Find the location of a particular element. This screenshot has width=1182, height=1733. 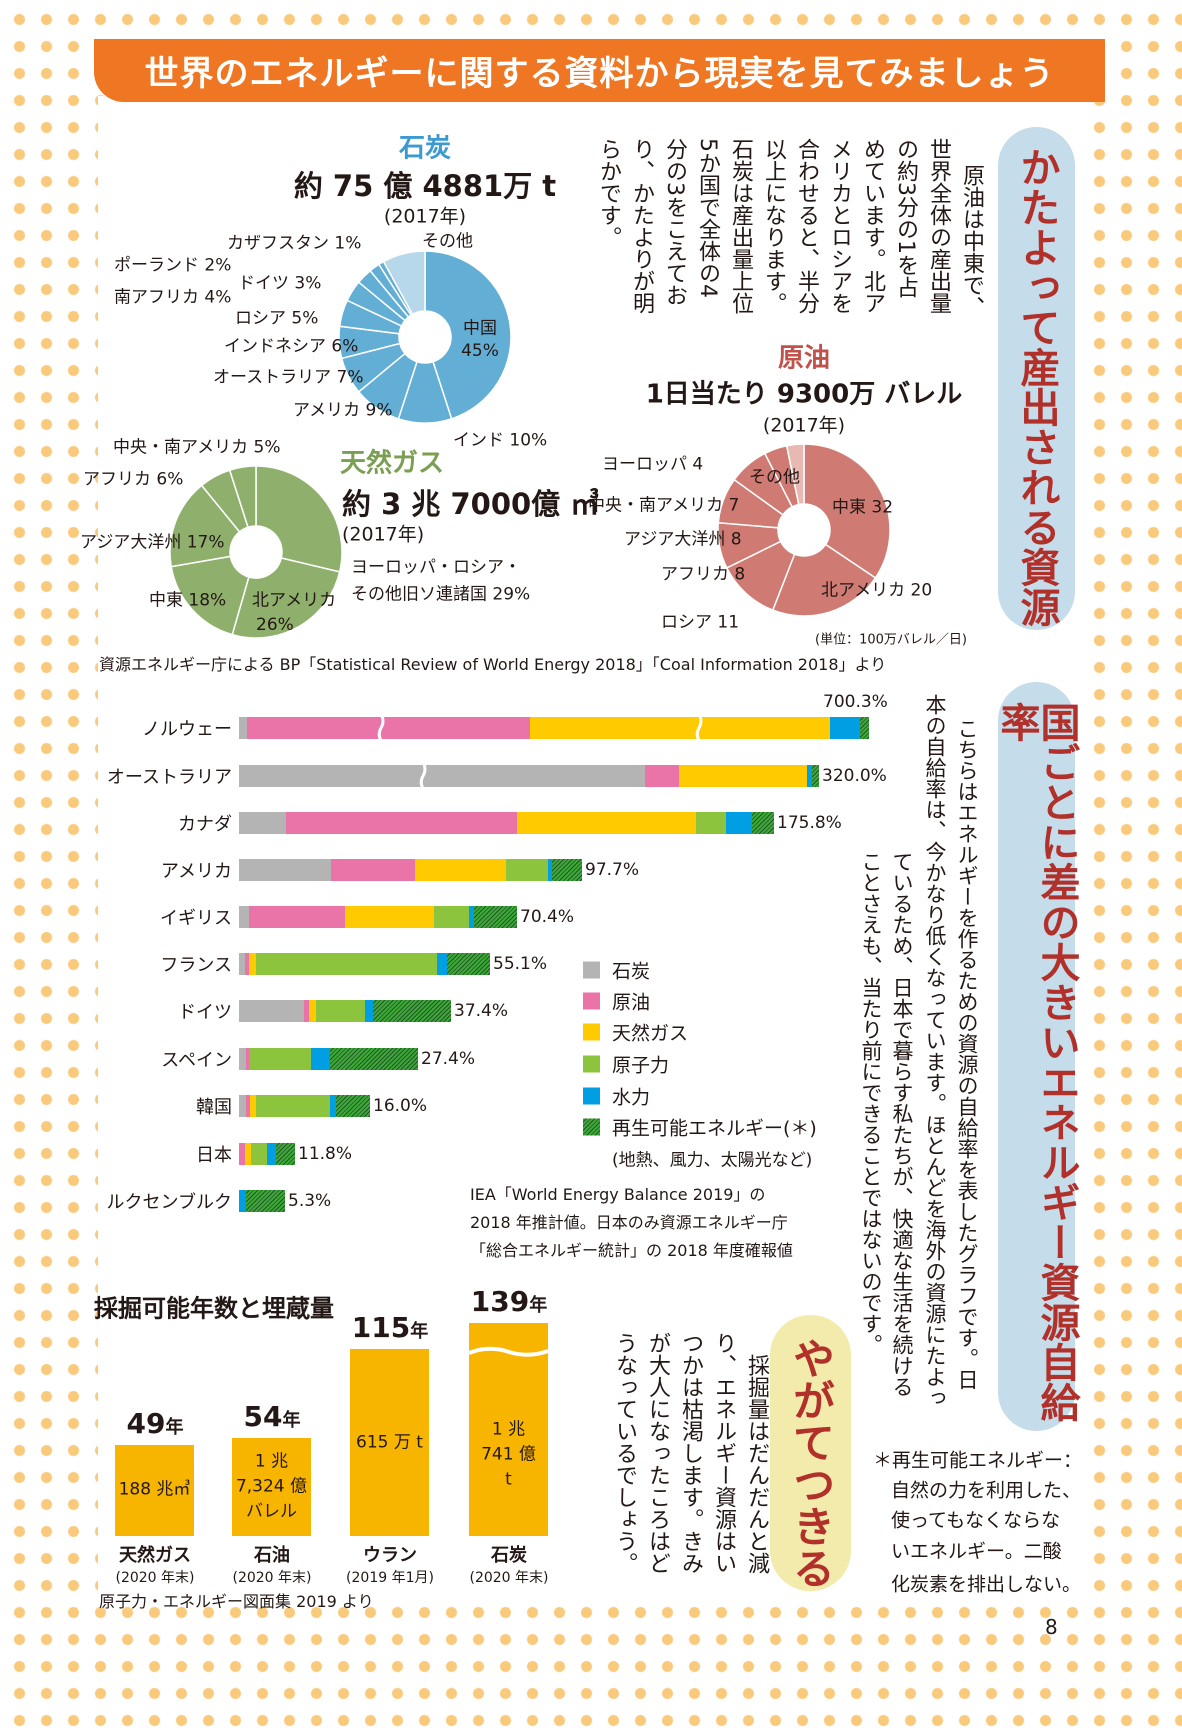

pie-label: アジア大洋州 17% is located at coordinates (152, 542).